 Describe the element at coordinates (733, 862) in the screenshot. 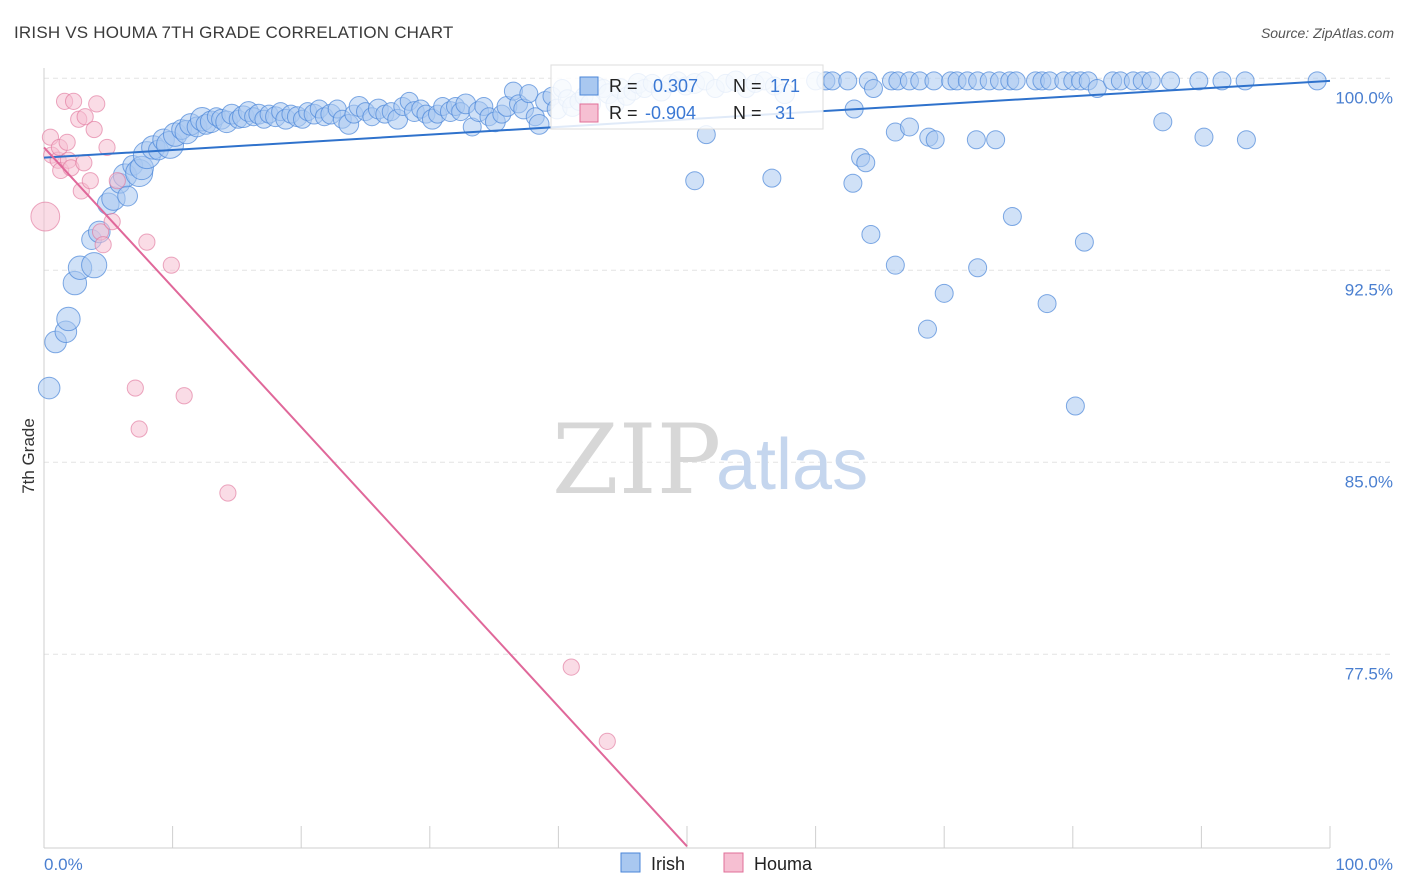

I see `legend-houma-swatch` at that location.